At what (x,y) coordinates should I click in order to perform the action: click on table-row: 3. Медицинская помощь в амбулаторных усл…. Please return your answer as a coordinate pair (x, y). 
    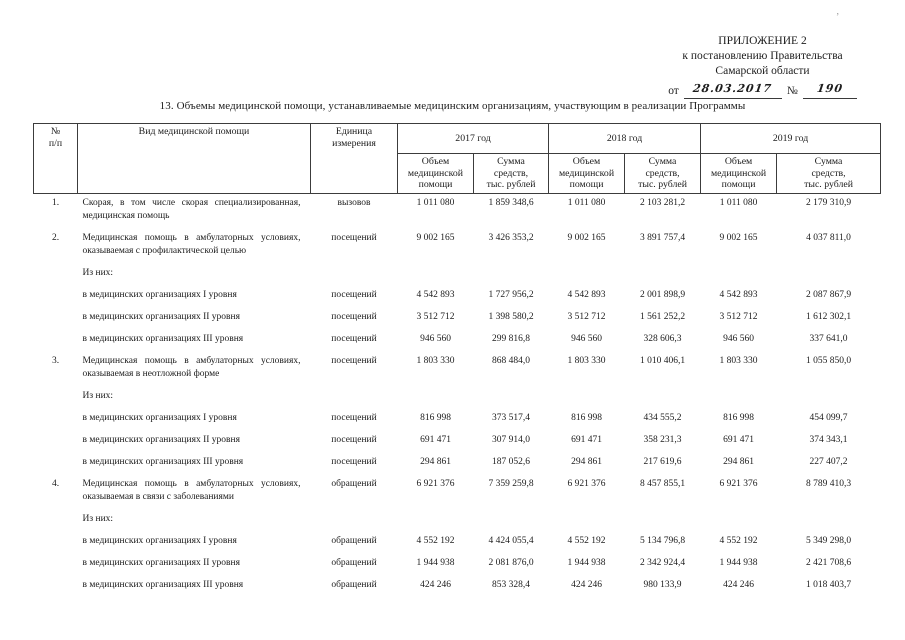
    Looking at the image, I should click on (457, 372).